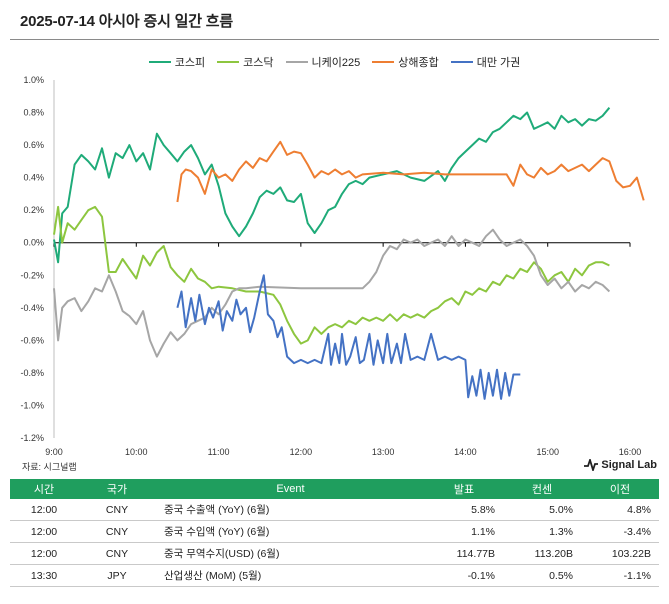  Describe the element at coordinates (219, 452) in the screenshot. I see `x-tick-label: 11:00` at that location.